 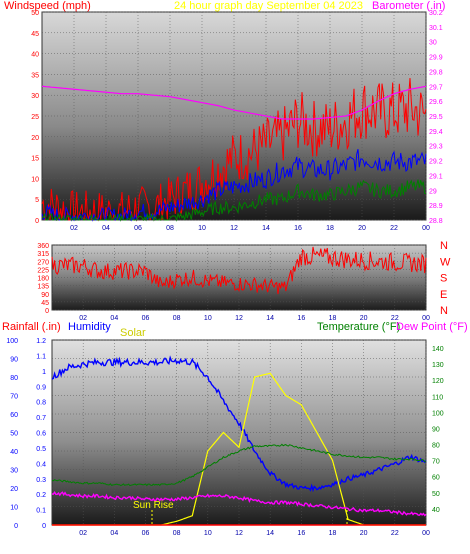 I want to click on y-tick-label: 225, so click(x=43, y=270).